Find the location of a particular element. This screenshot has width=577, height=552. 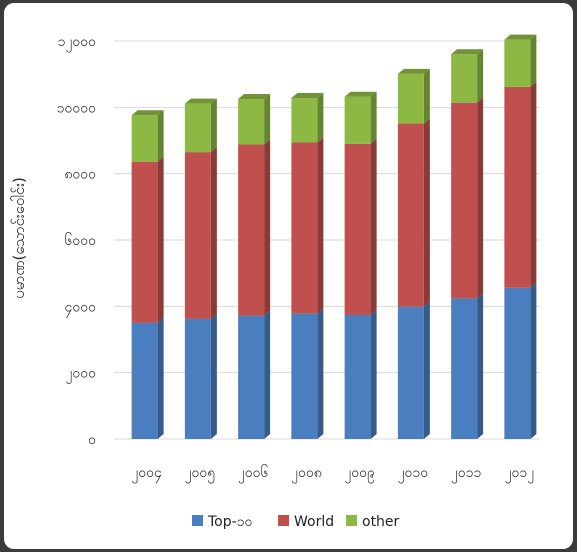

legend-item: other is located at coordinates (373, 522).